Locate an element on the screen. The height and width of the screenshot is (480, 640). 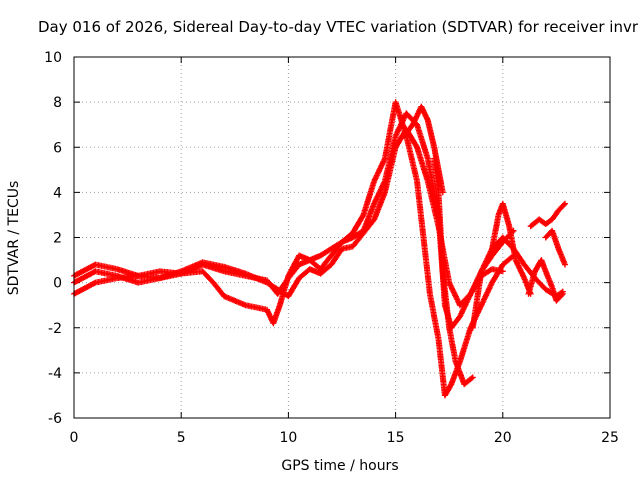
y-tick-label: 6 is located at coordinates (57, 148).